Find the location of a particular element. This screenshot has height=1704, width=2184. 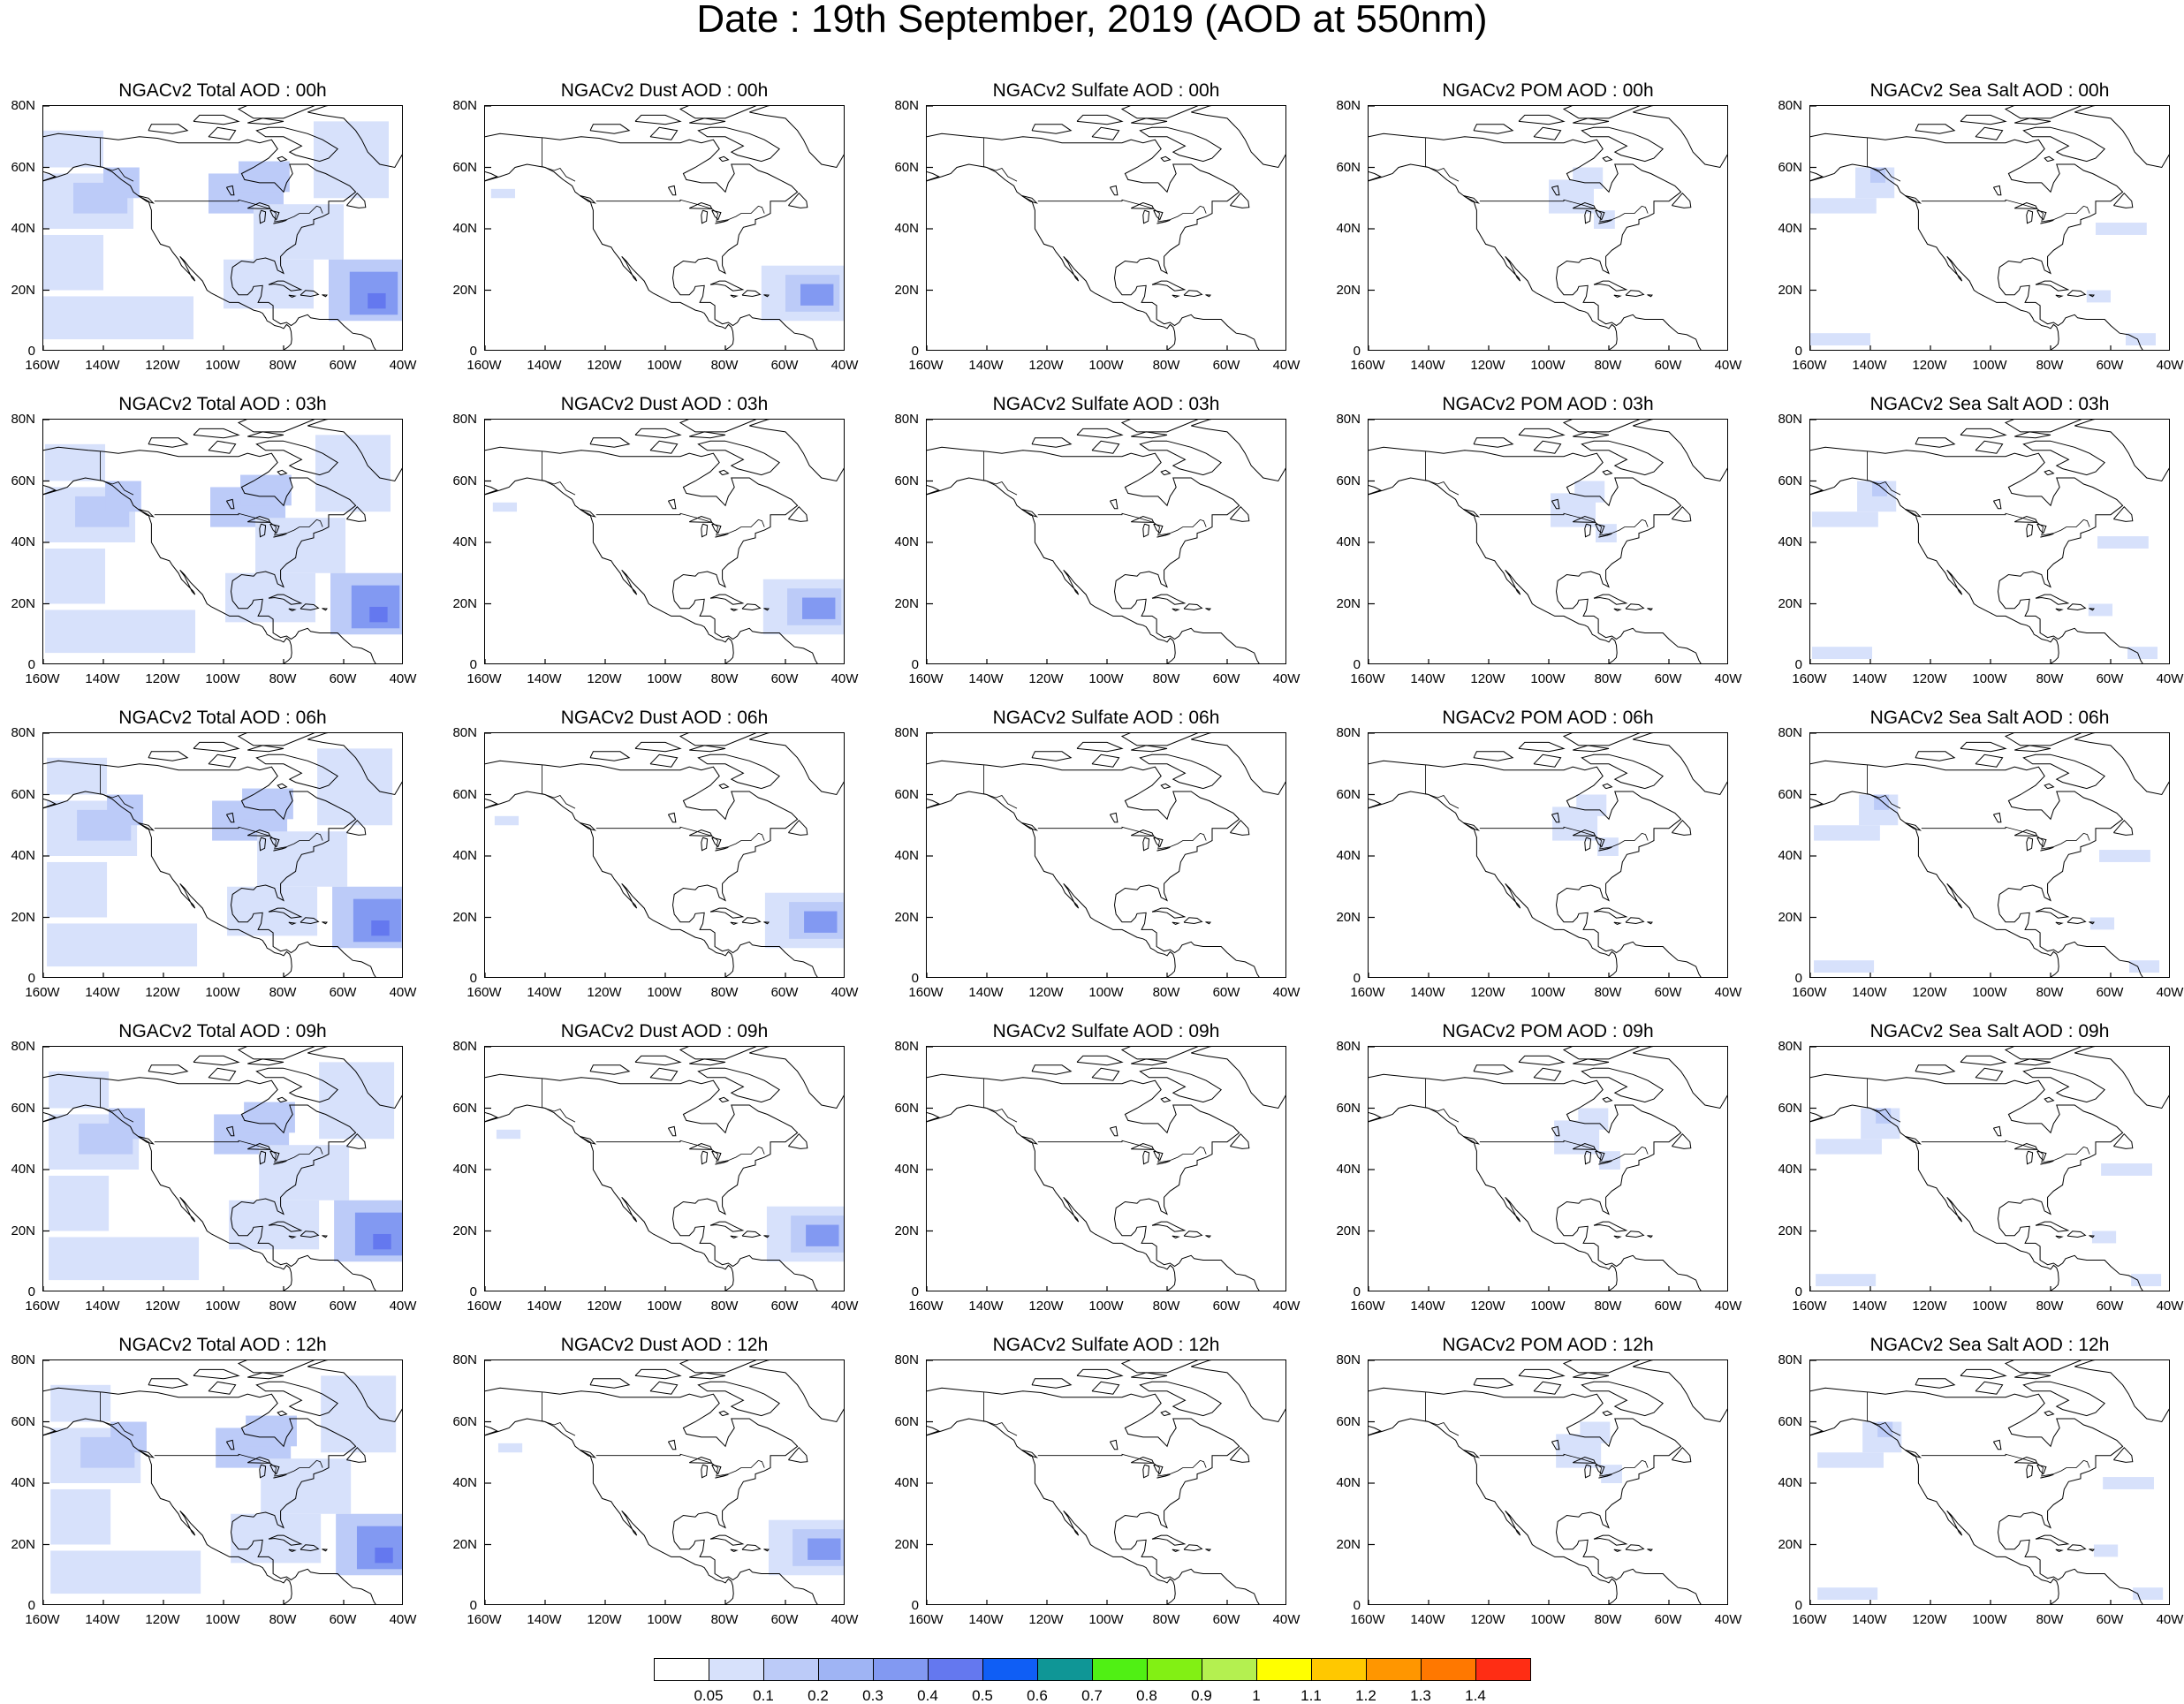

jamaica-line is located at coordinates (735, 1237).